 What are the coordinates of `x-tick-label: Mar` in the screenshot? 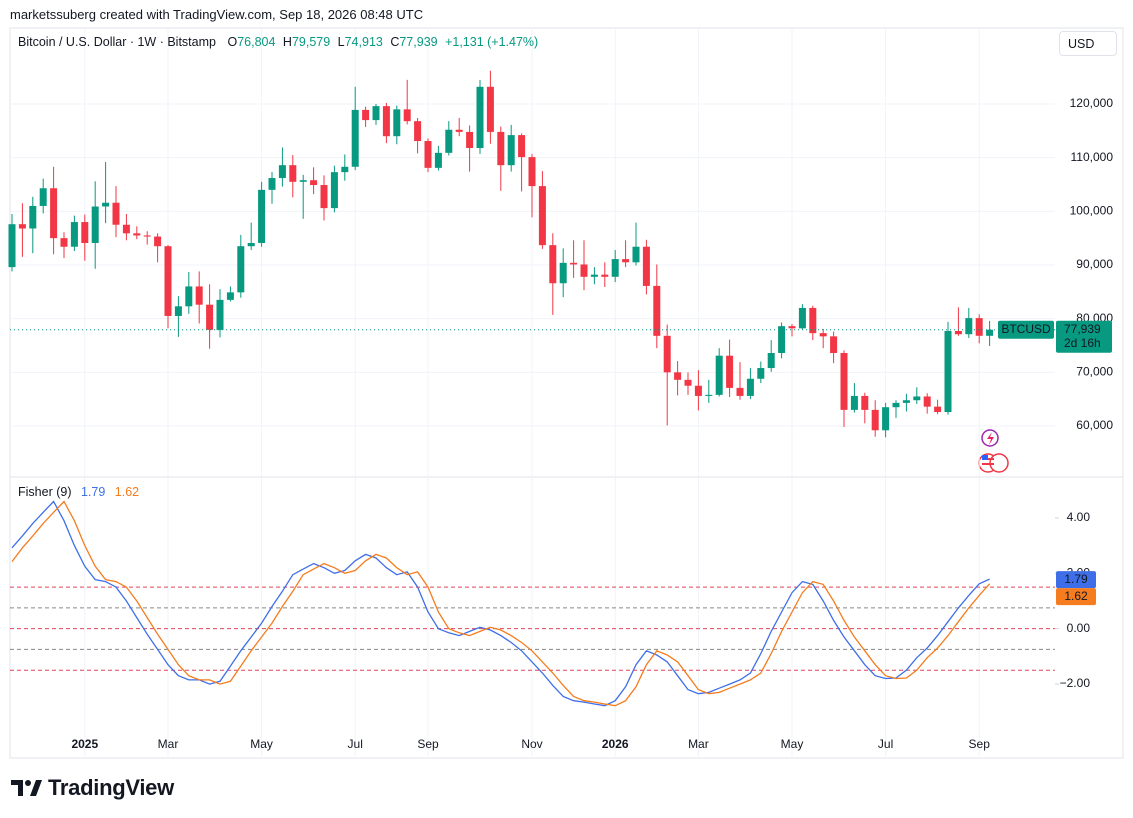 It's located at (168, 744).